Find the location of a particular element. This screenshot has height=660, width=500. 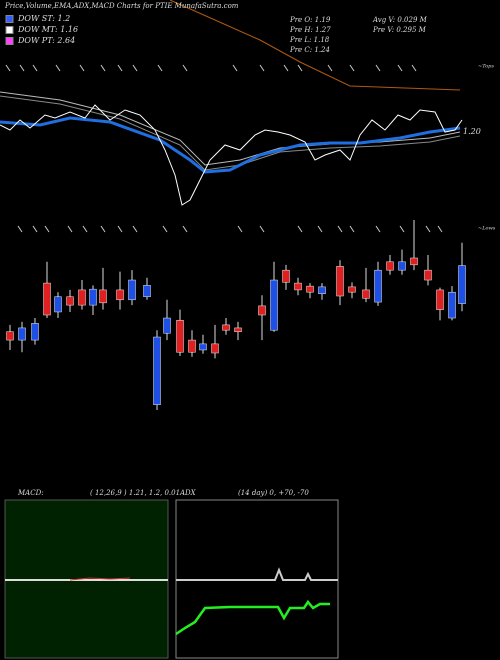

macd-values: ( 12,26,9 ) 1.21, 1.2, 0.01 is located at coordinates (135, 493).